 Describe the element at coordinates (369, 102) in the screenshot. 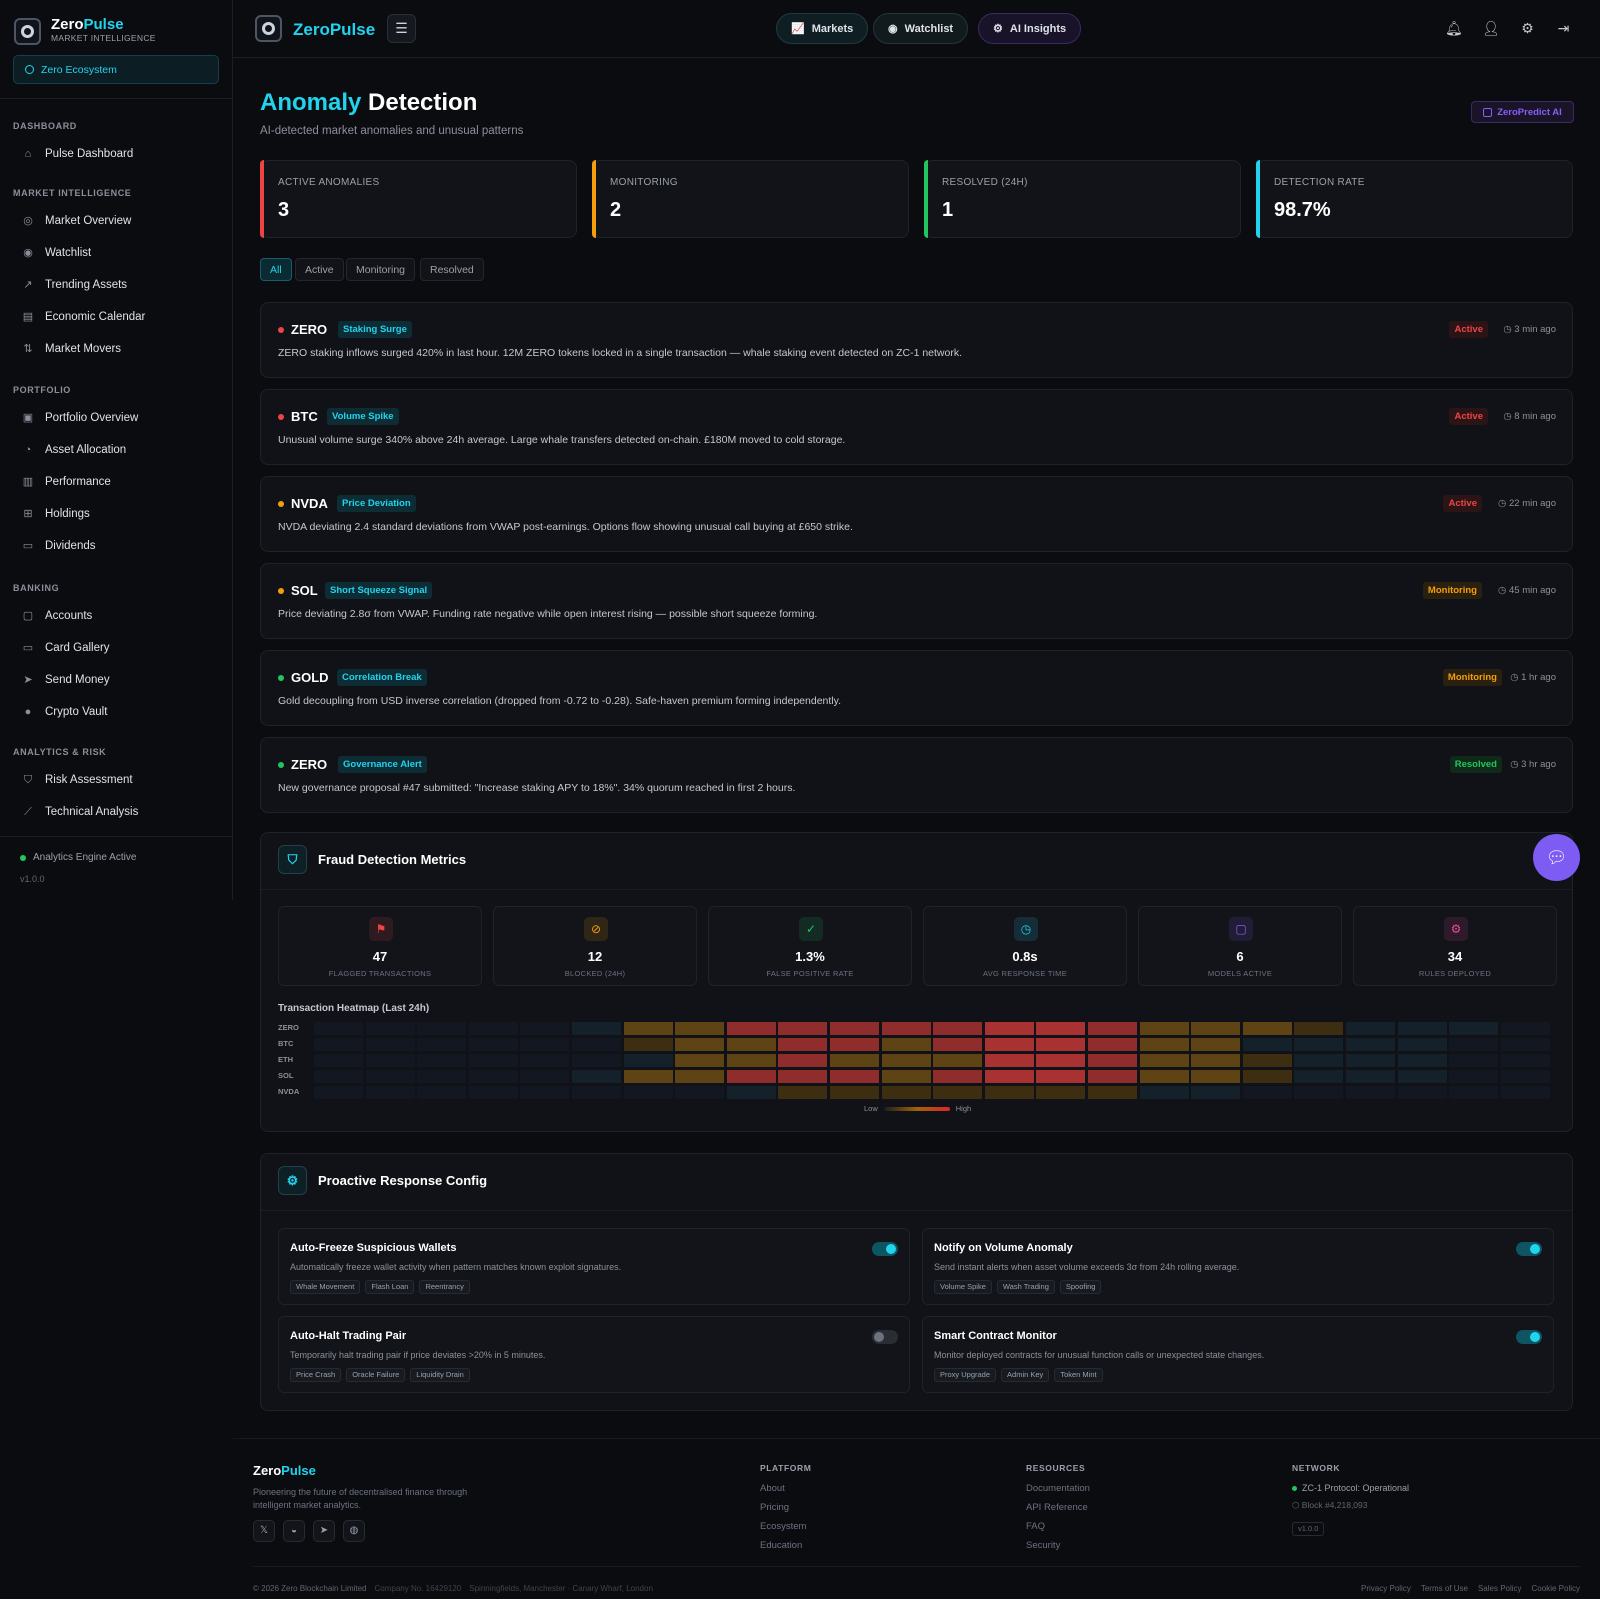

I see `page-title: Anomaly Detection` at that location.